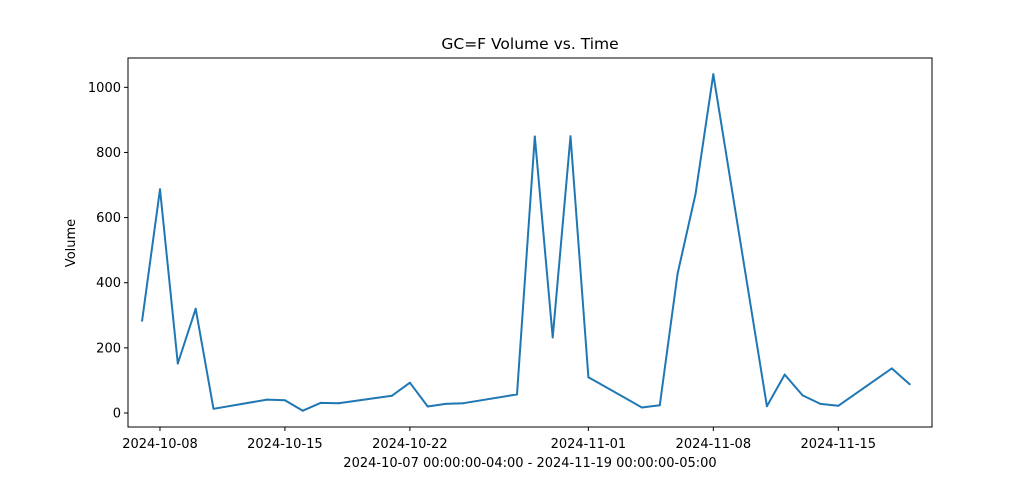 The image size is (1034, 480). I want to click on x-tick-label: 2024-11-01, so click(589, 444).